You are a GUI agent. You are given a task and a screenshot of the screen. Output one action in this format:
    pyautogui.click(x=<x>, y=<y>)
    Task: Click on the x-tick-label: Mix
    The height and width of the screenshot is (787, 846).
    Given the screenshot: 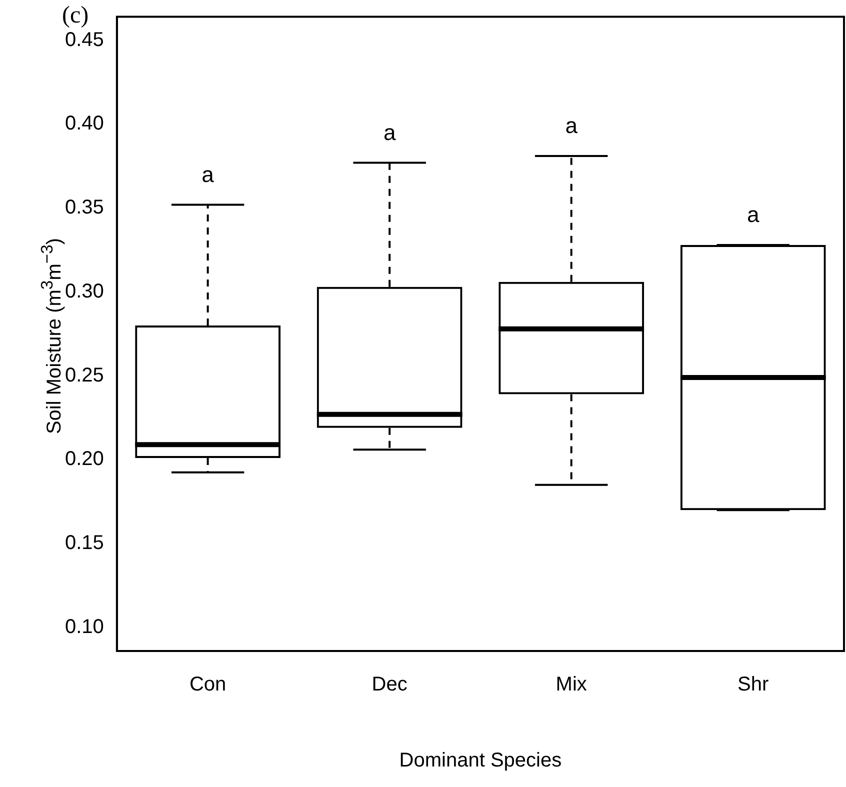 What is the action you would take?
    pyautogui.click(x=571, y=685)
    